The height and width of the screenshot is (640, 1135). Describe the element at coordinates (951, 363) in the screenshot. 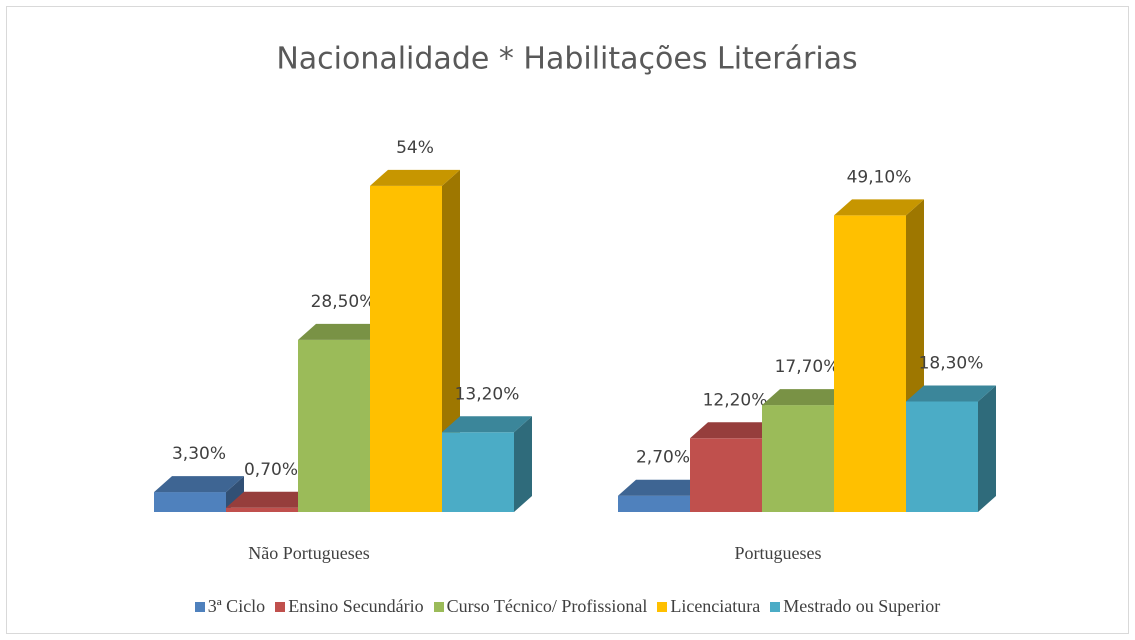

I see `data-label: 18,30%` at that location.